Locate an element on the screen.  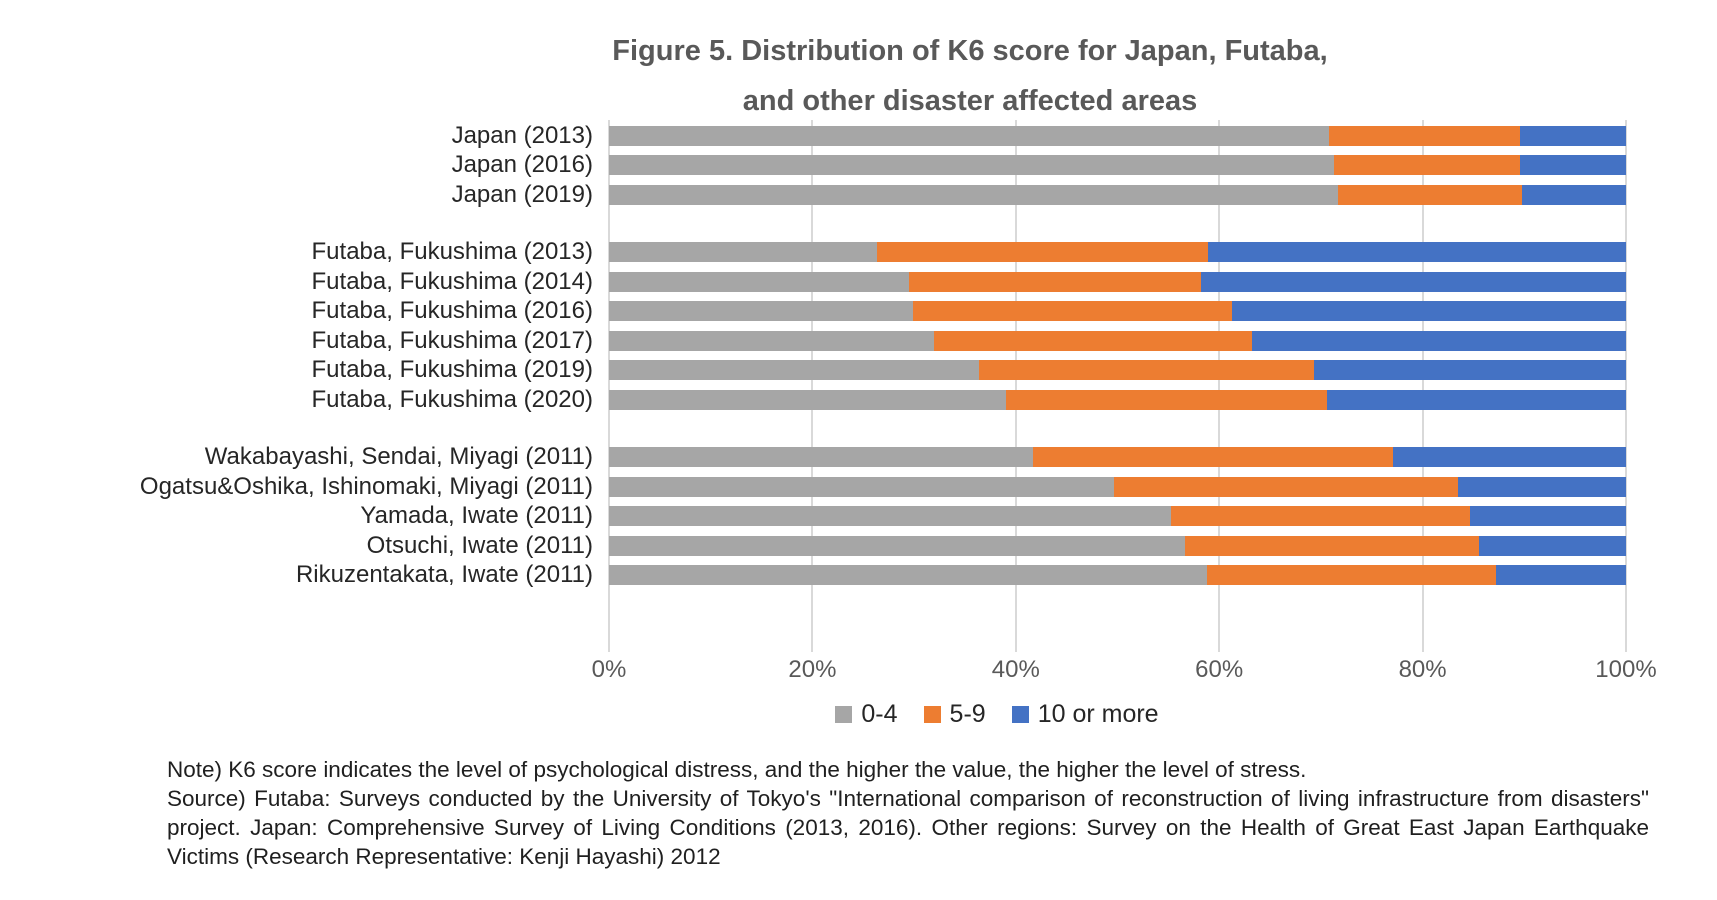
chart-row: Futaba, Fukushima (2016) is located at coordinates (820, 312).